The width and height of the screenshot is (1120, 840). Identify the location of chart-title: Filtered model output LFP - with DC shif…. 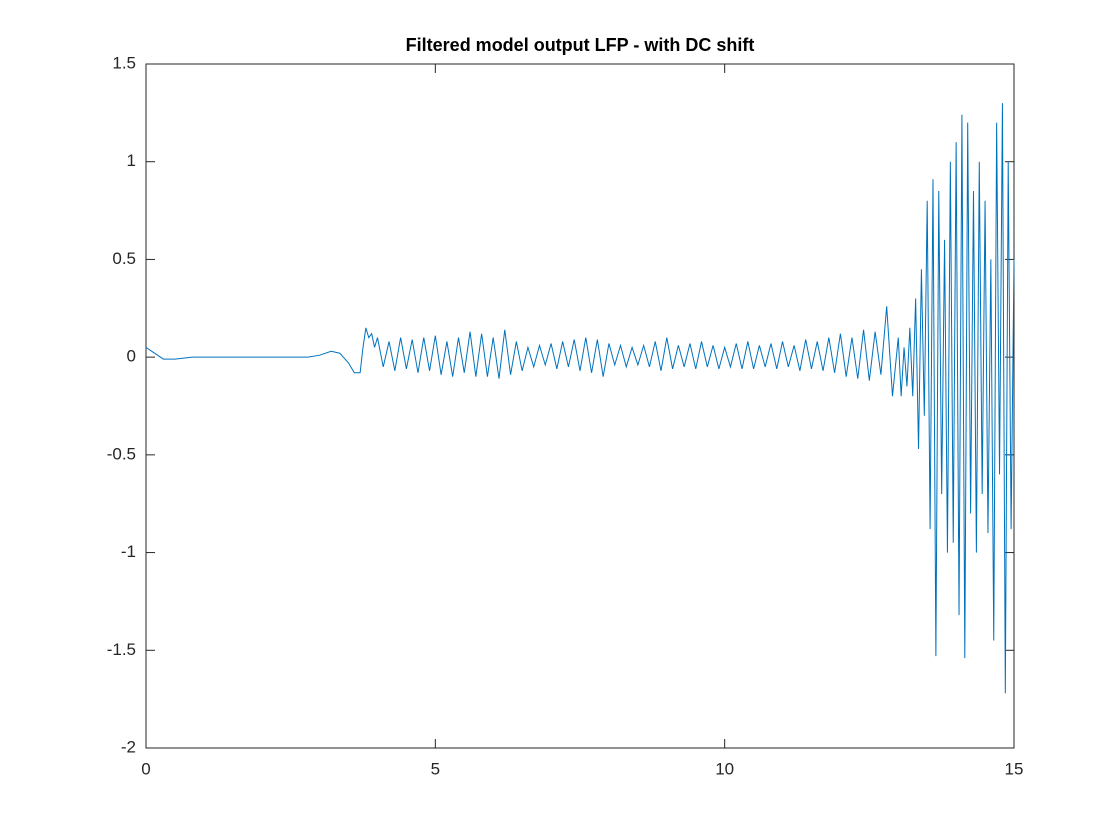
(580, 45).